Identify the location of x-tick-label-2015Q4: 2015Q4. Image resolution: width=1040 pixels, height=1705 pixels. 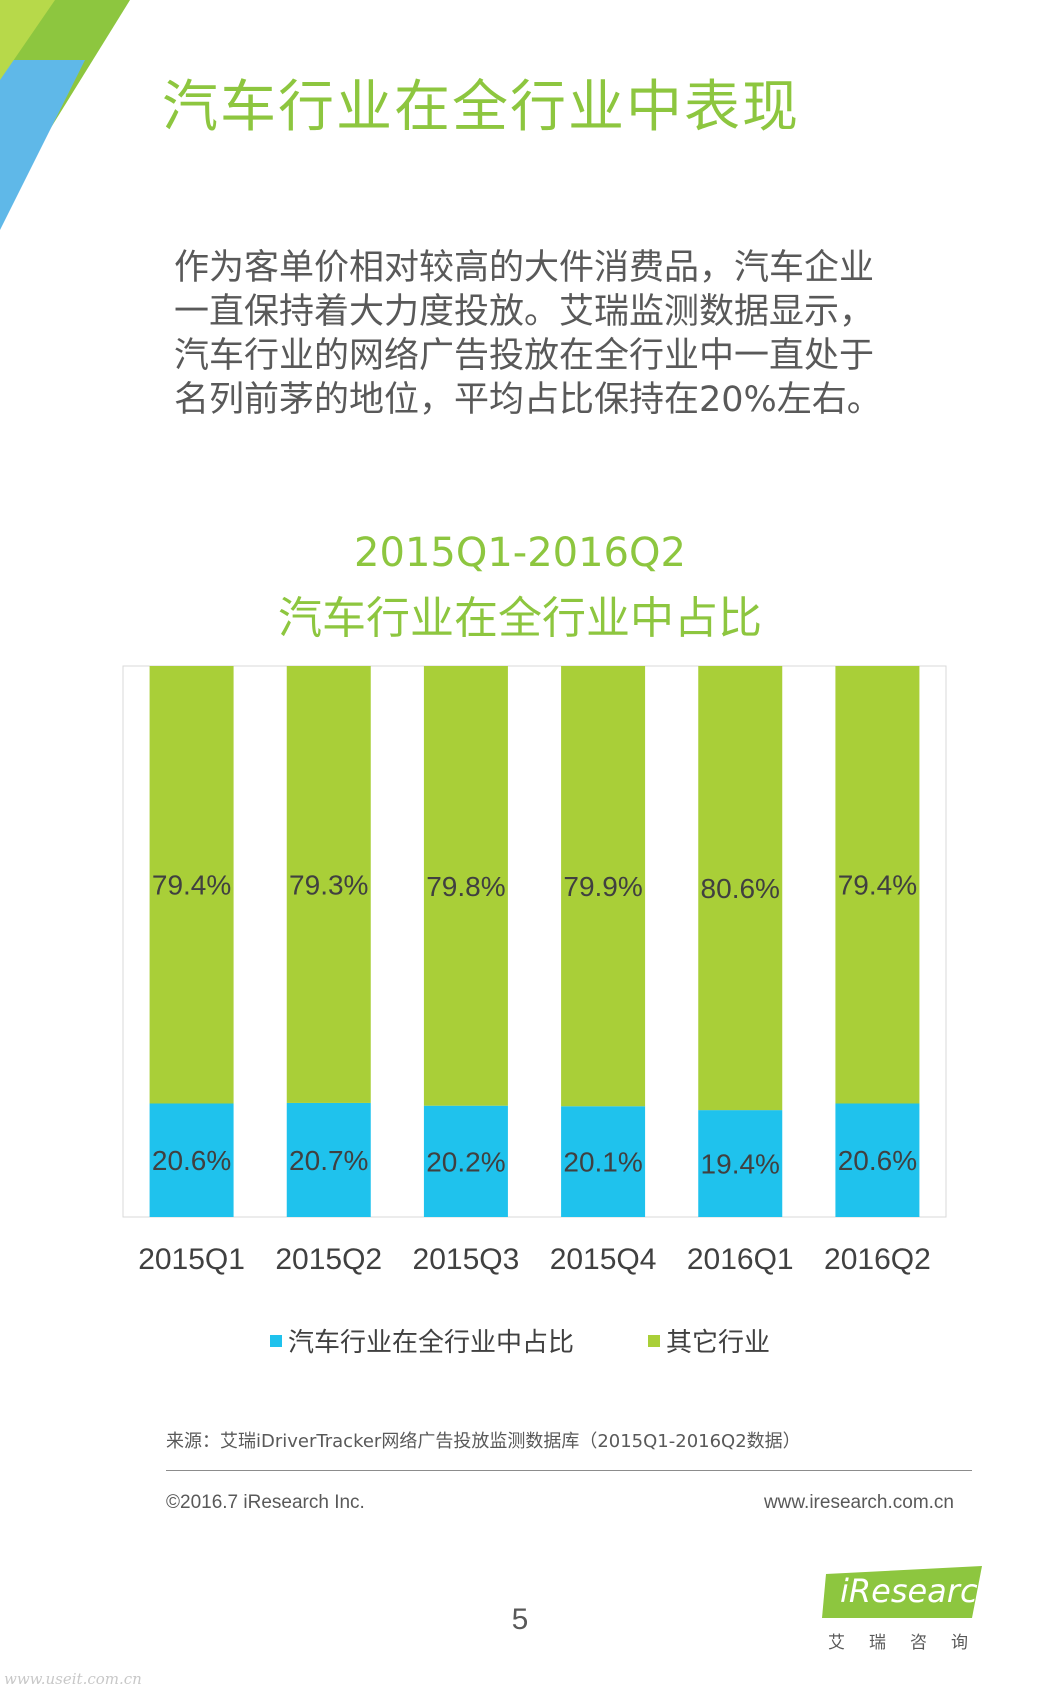
(603, 1259).